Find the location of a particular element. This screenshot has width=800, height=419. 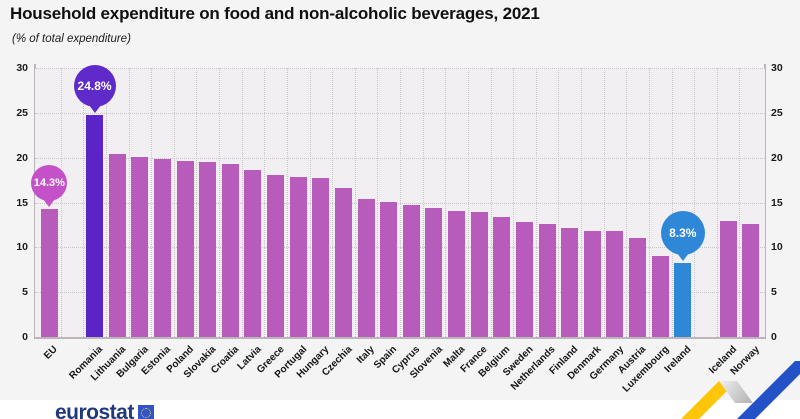

eurostat-ribbon-decoration is located at coordinates (740, 390).